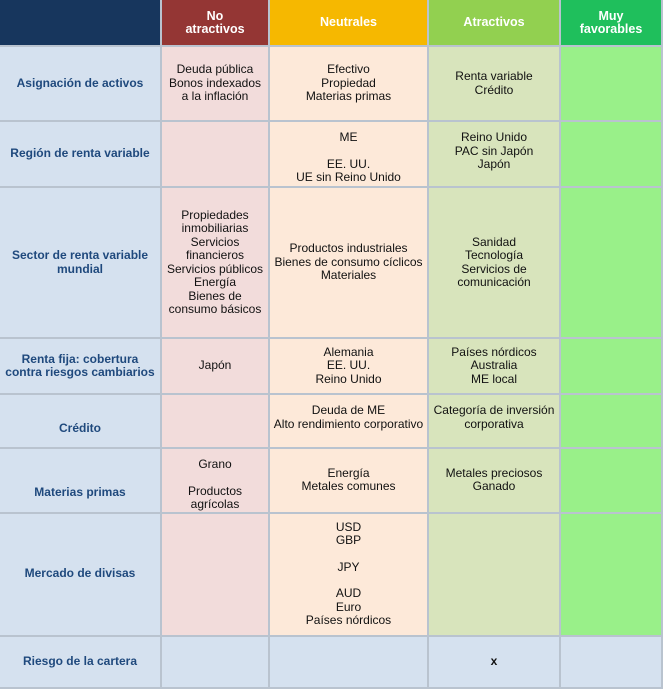 The width and height of the screenshot is (663, 689). Describe the element at coordinates (349, 662) in the screenshot. I see `risk-cell-neu` at that location.